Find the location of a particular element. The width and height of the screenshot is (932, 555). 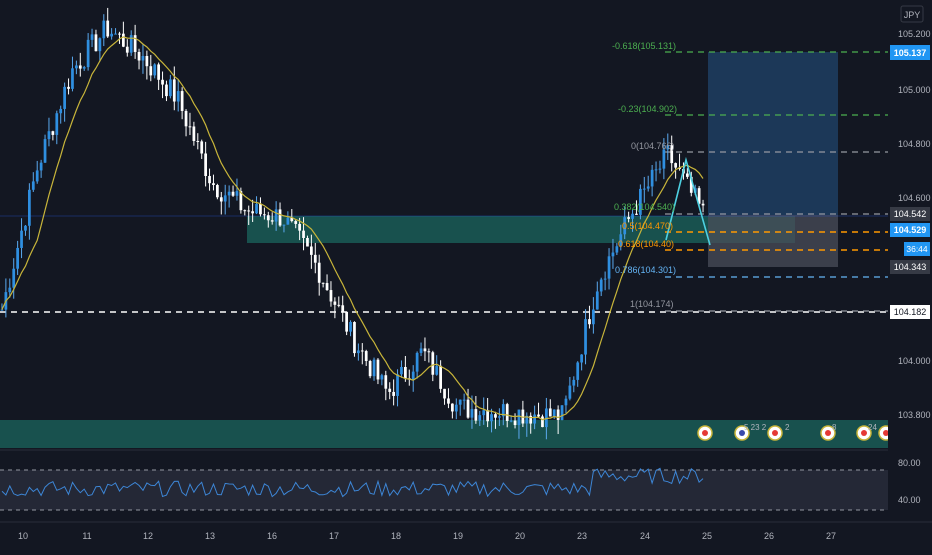

price-tick: 104.800 is located at coordinates (914, 144).